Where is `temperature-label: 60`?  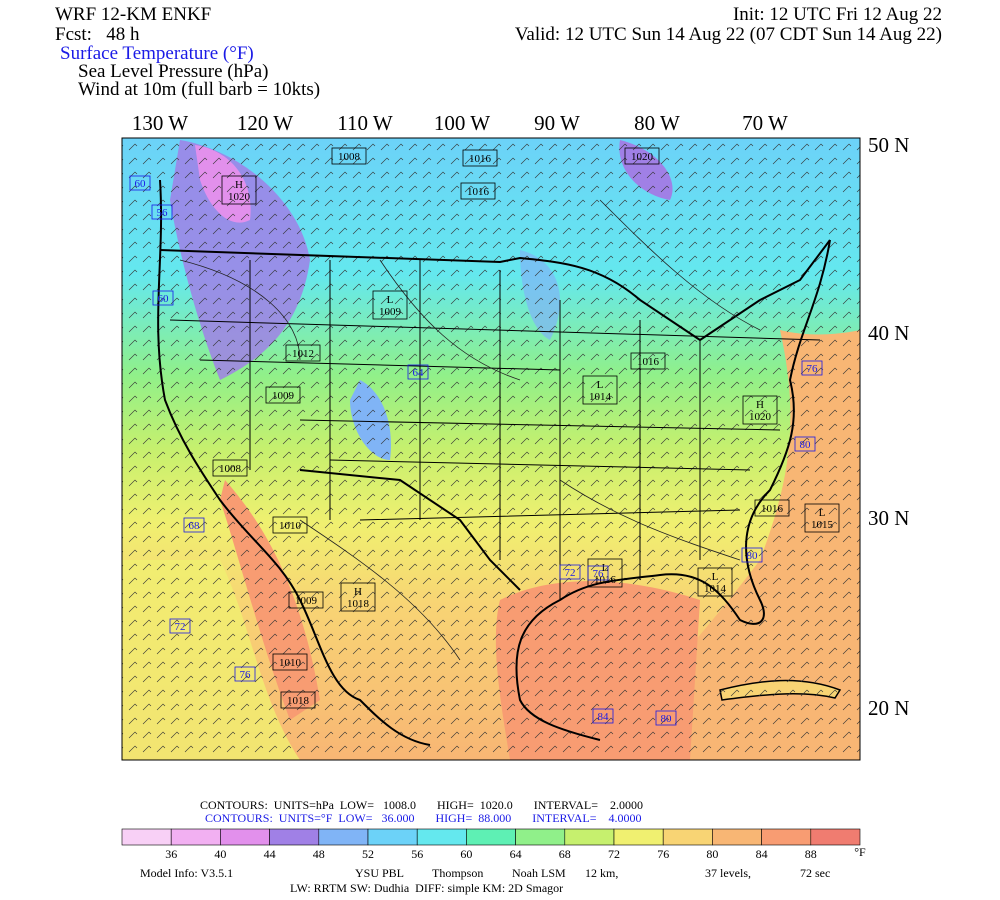 temperature-label: 60 is located at coordinates (164, 299).